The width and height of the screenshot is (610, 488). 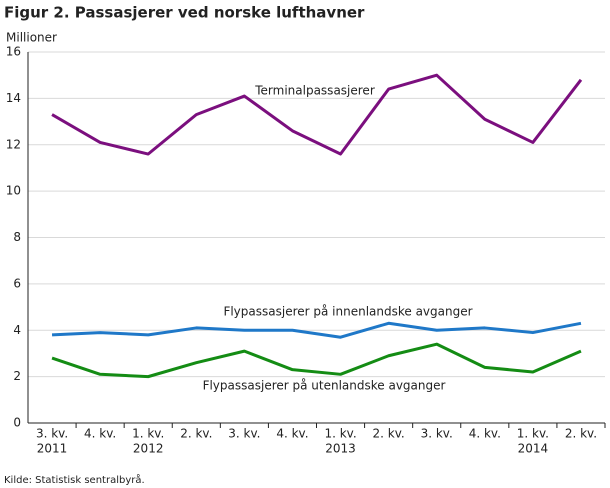 What do you see at coordinates (17, 330) in the screenshot?
I see `y-tick-label: 4` at bounding box center [17, 330].